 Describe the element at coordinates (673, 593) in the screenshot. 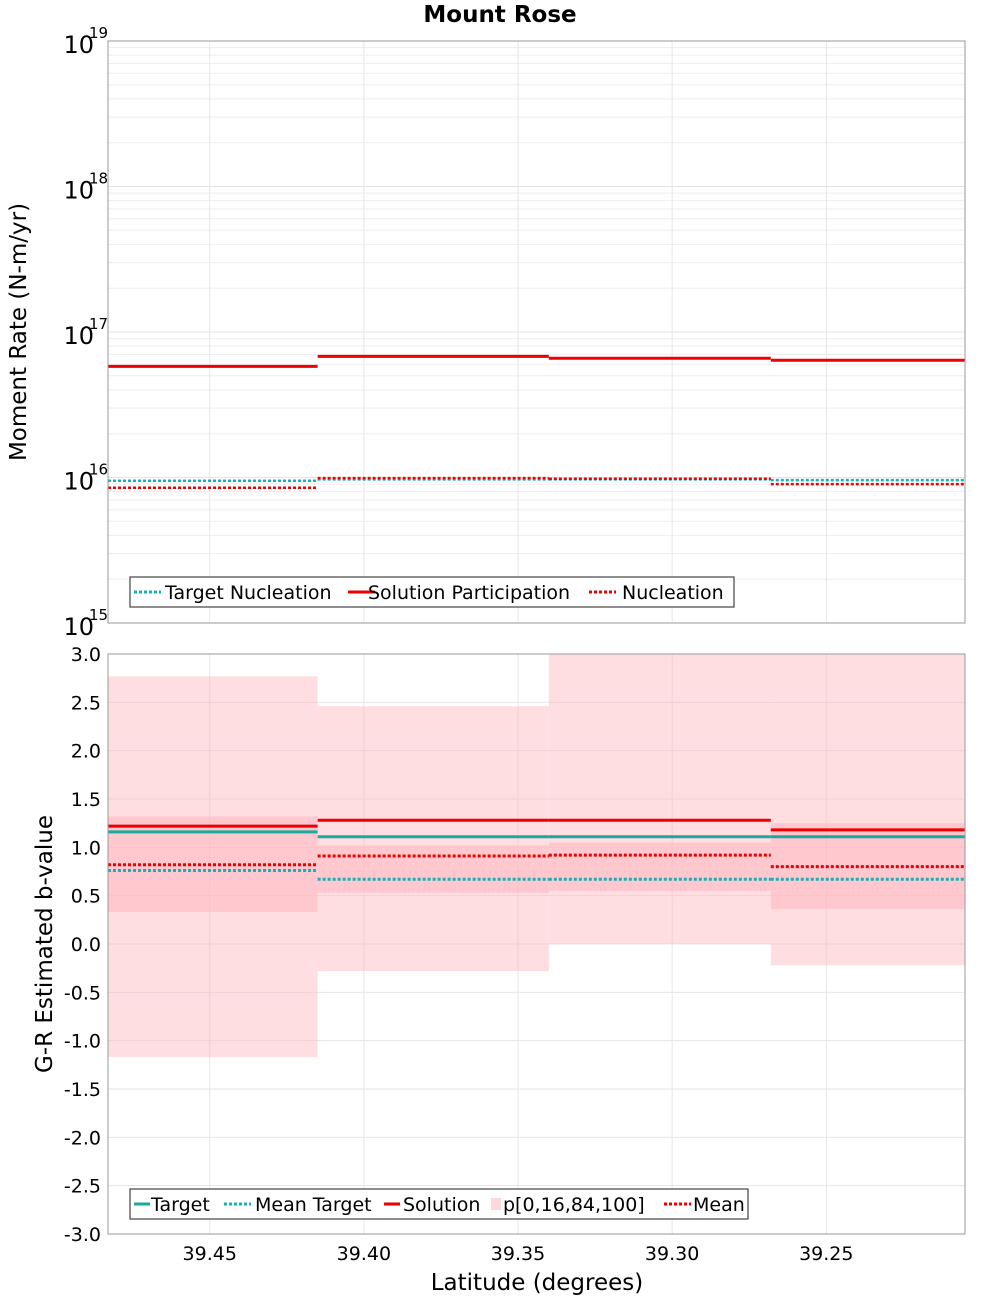

I see `top-legend-entry: Nucleation` at that location.